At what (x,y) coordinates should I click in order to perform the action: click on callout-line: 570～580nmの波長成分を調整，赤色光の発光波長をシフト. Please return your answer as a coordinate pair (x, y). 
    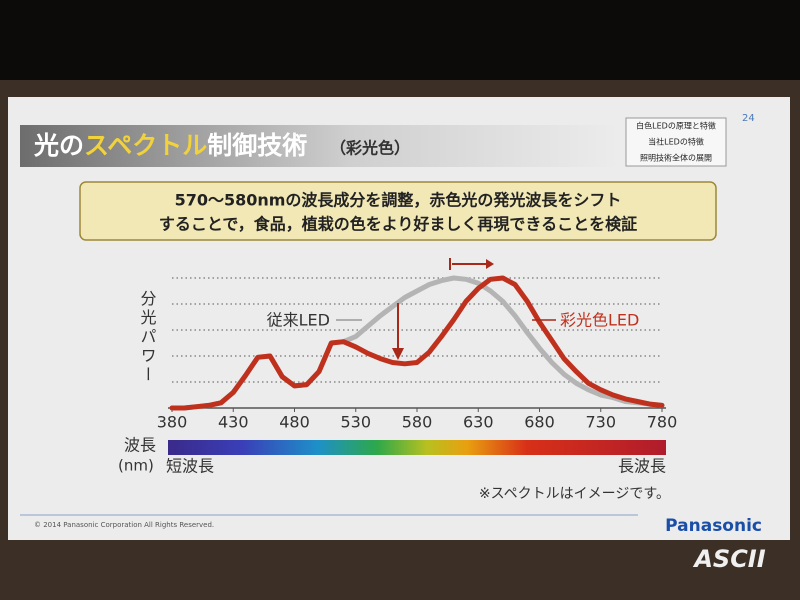
    Looking at the image, I should click on (398, 200).